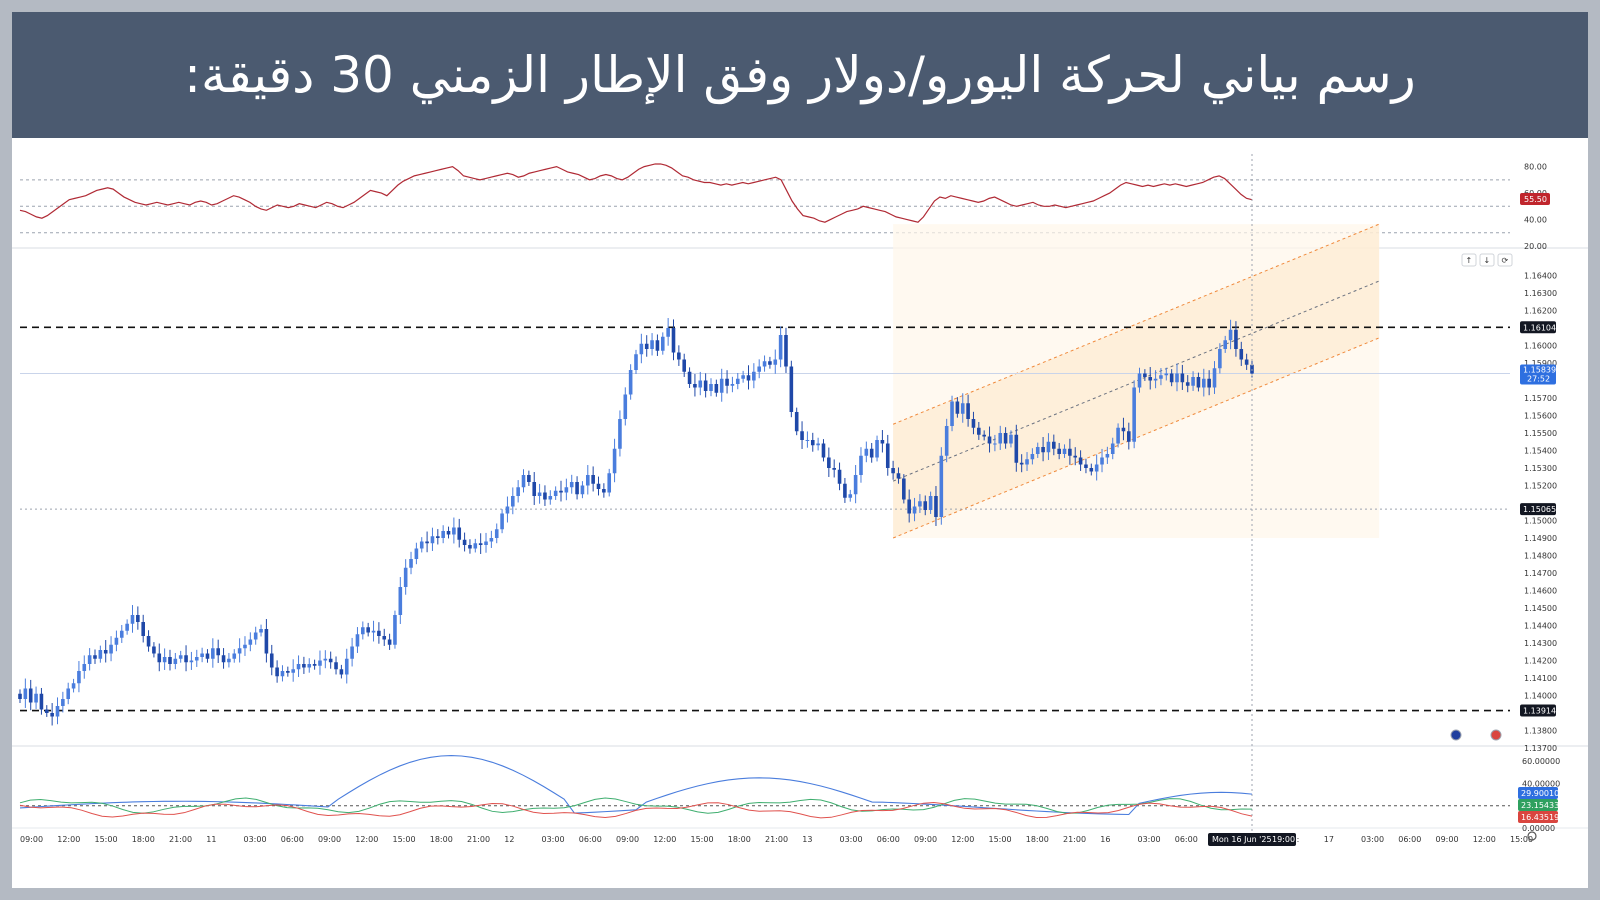 The height and width of the screenshot is (900, 1600). Describe the element at coordinates (1538, 327) in the screenshot. I see `resistance-tag-bg` at that location.